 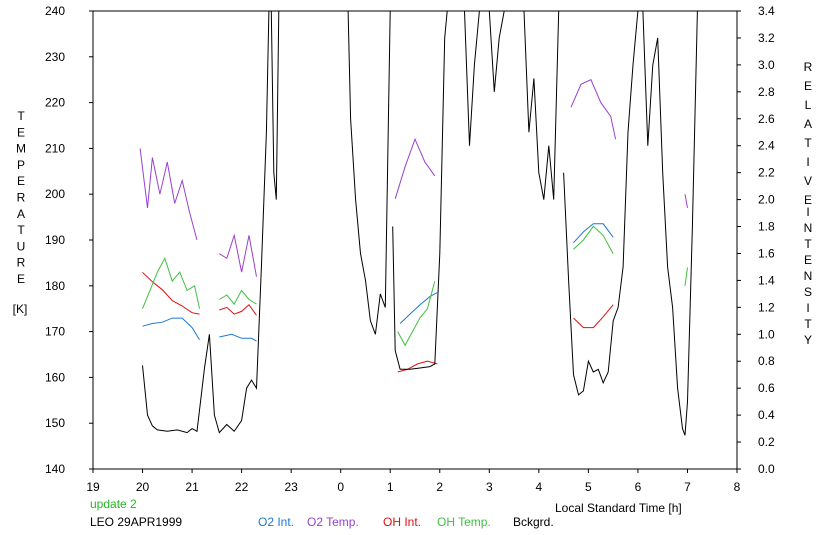 I want to click on right-tick-label: 1.0, so click(x=766, y=334).